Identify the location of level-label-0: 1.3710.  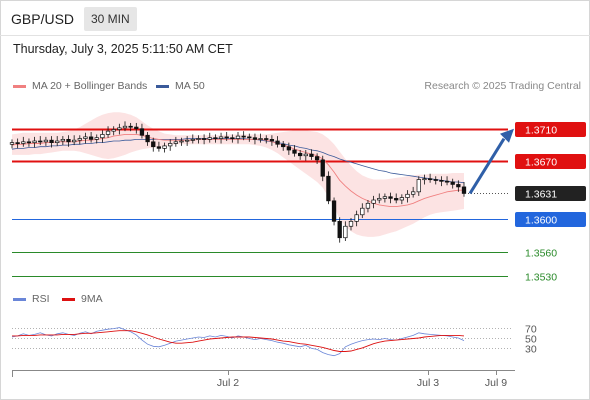
(541, 131).